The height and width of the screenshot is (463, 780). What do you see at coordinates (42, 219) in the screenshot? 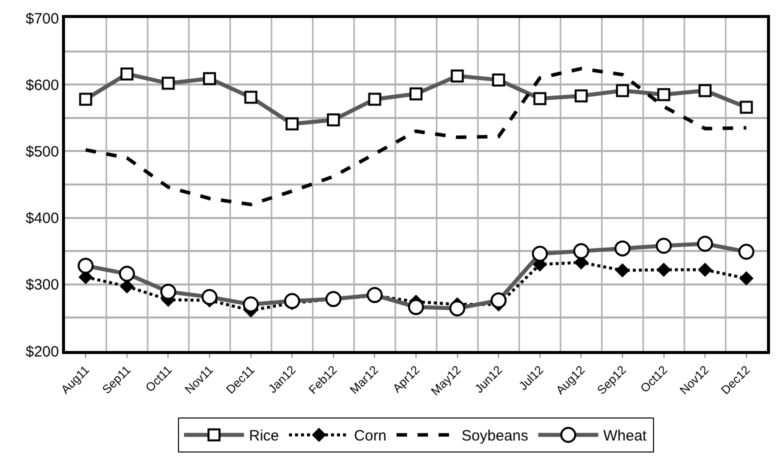
I see `y-tick-label: $400` at bounding box center [42, 219].